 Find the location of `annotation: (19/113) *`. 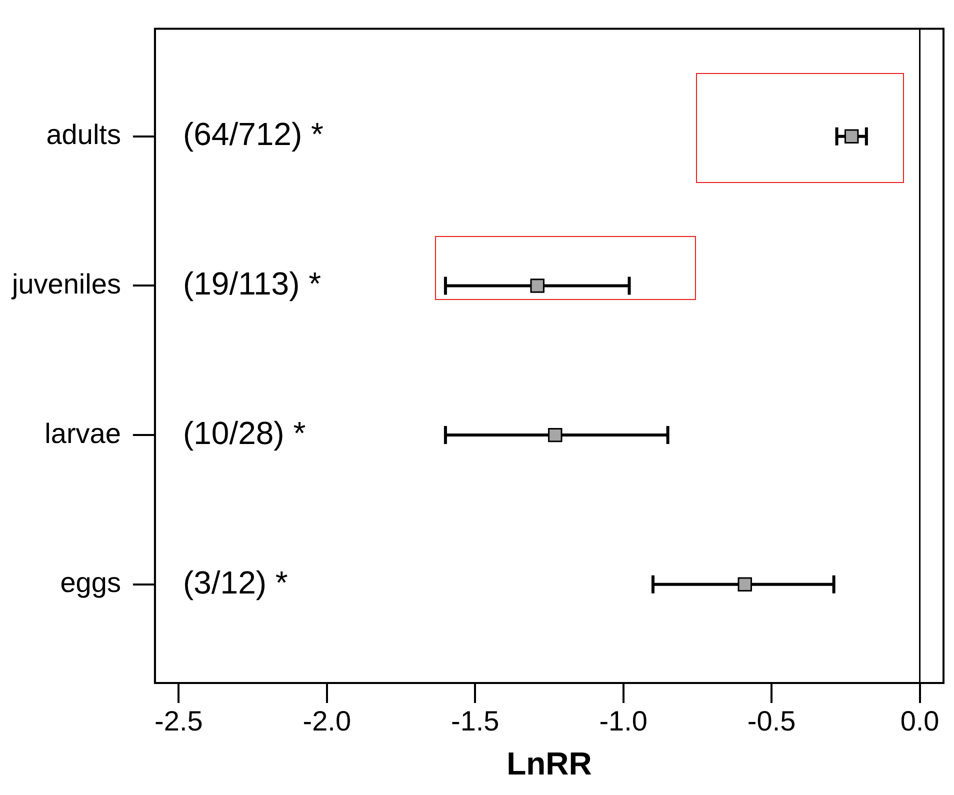

annotation: (19/113) * is located at coordinates (252, 284).